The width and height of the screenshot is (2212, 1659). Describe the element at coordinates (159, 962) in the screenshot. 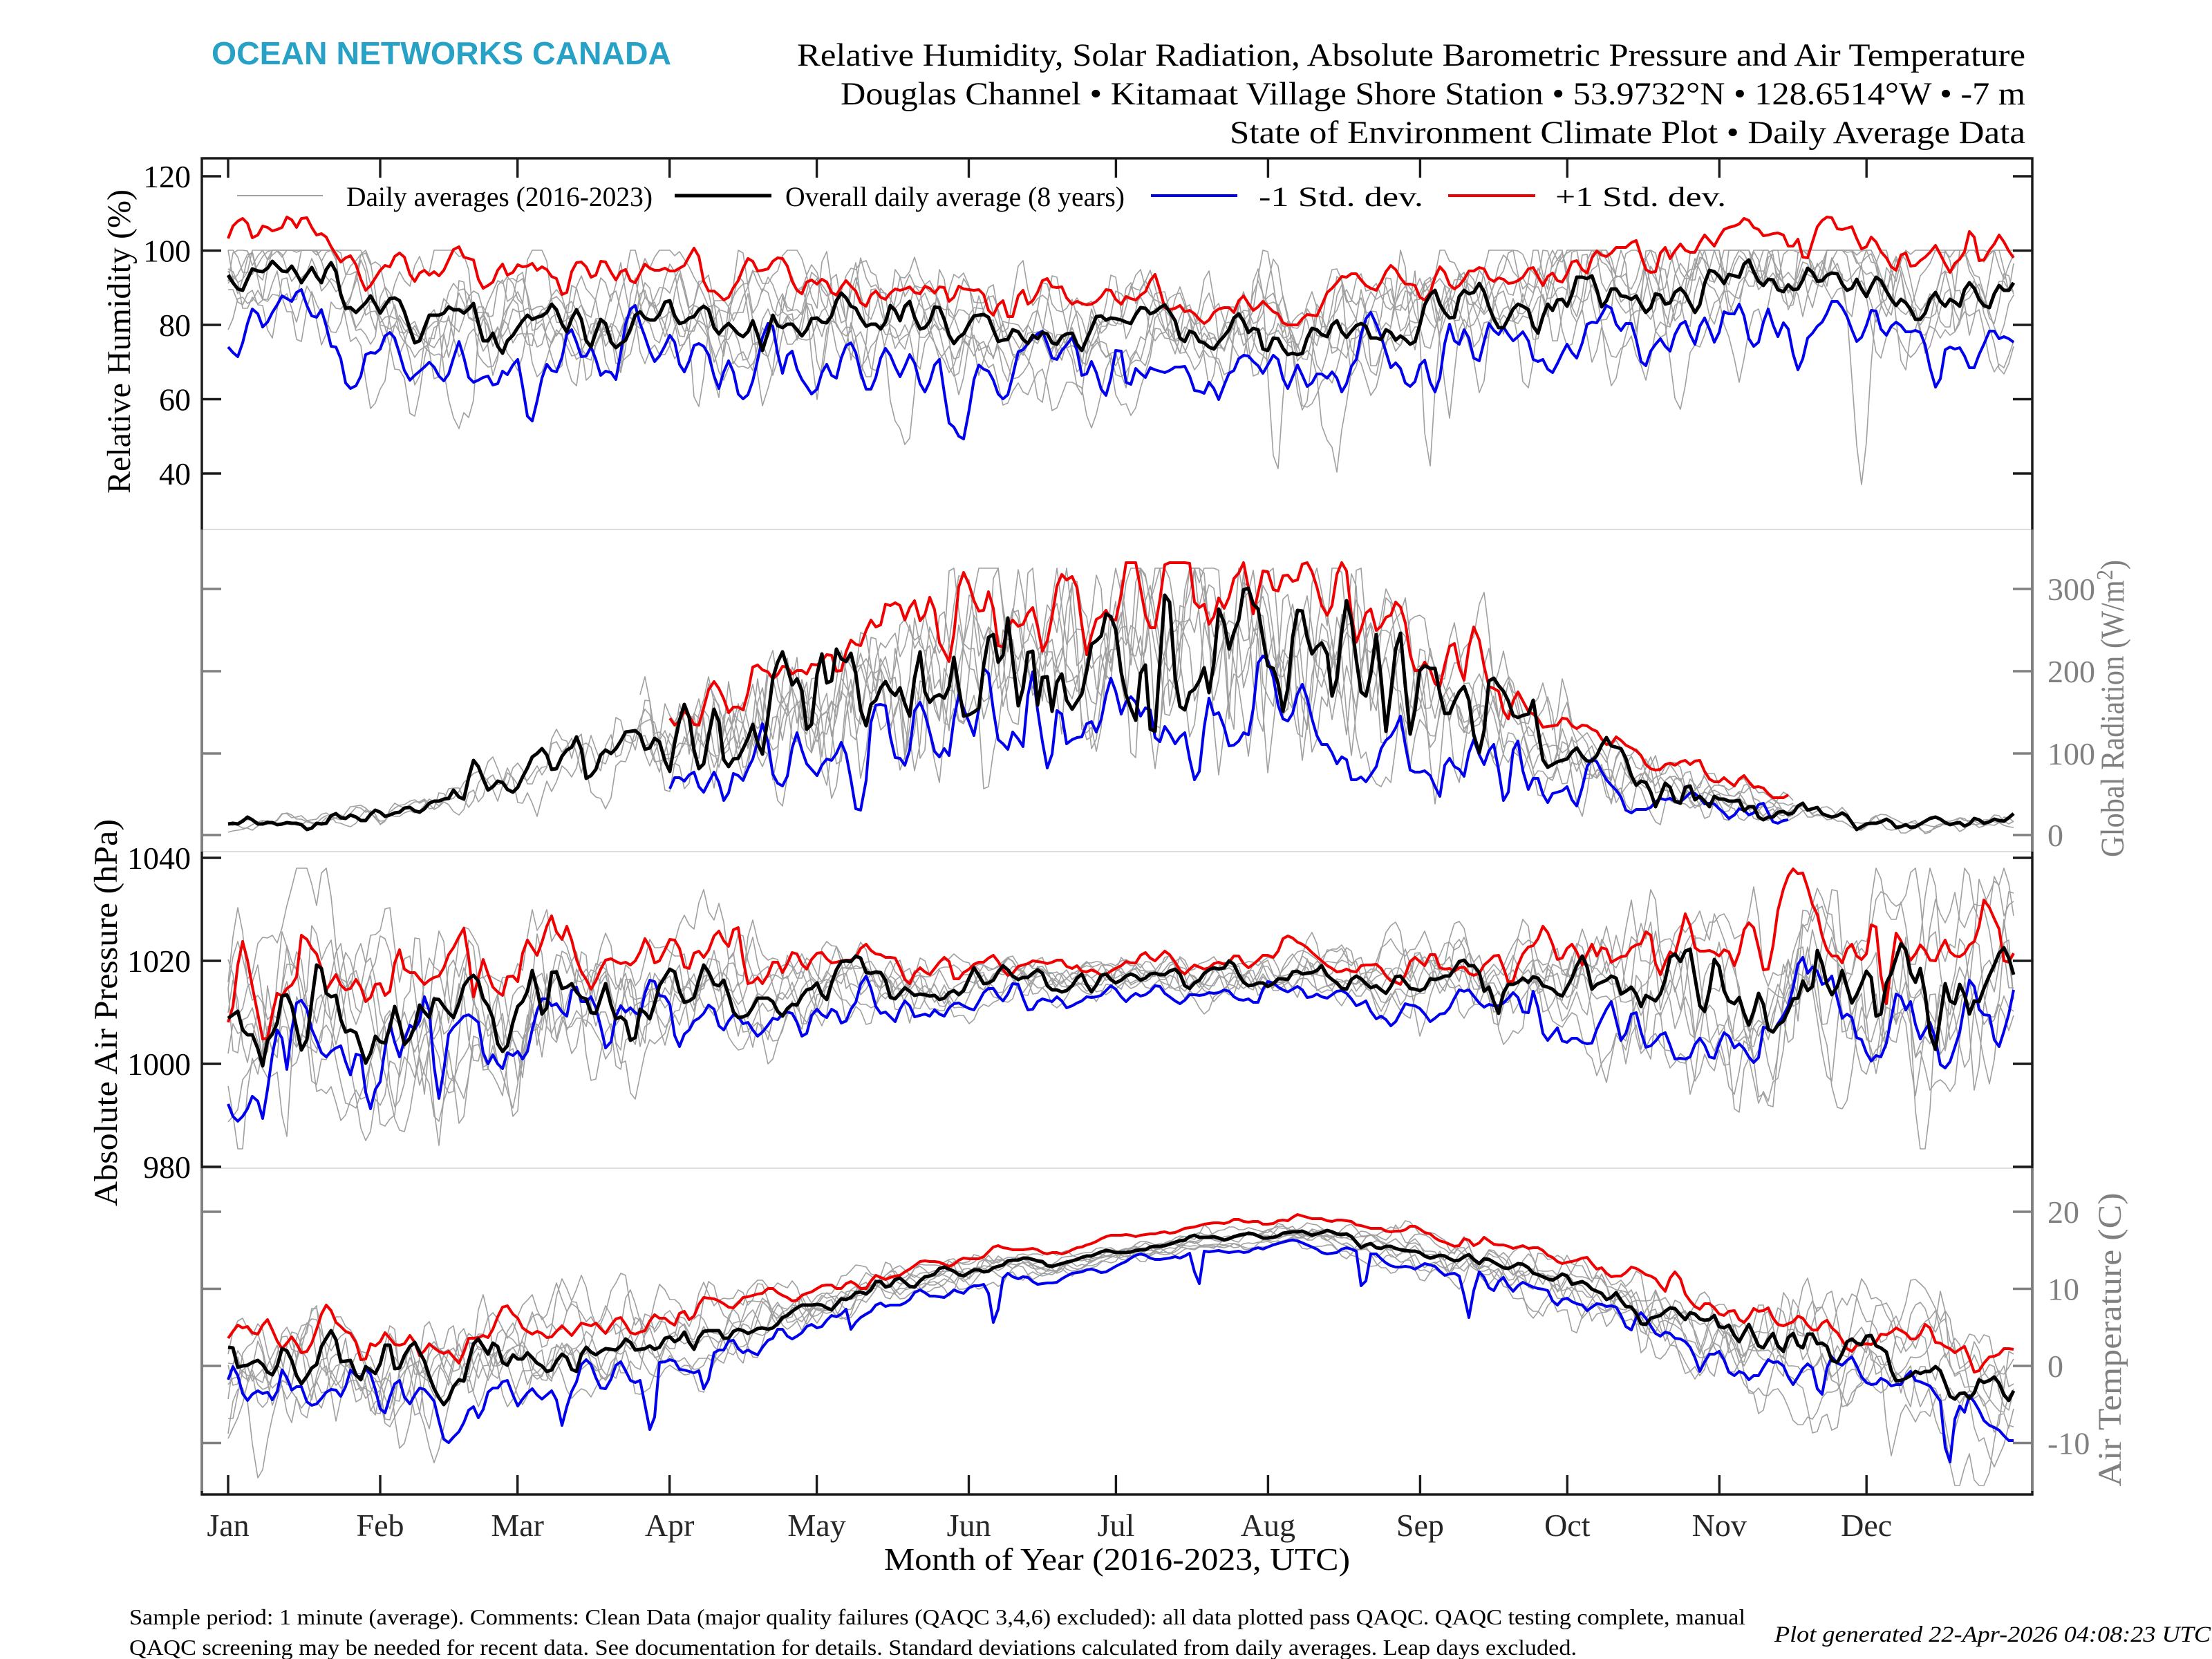

I see `svg-text: 1020` at that location.